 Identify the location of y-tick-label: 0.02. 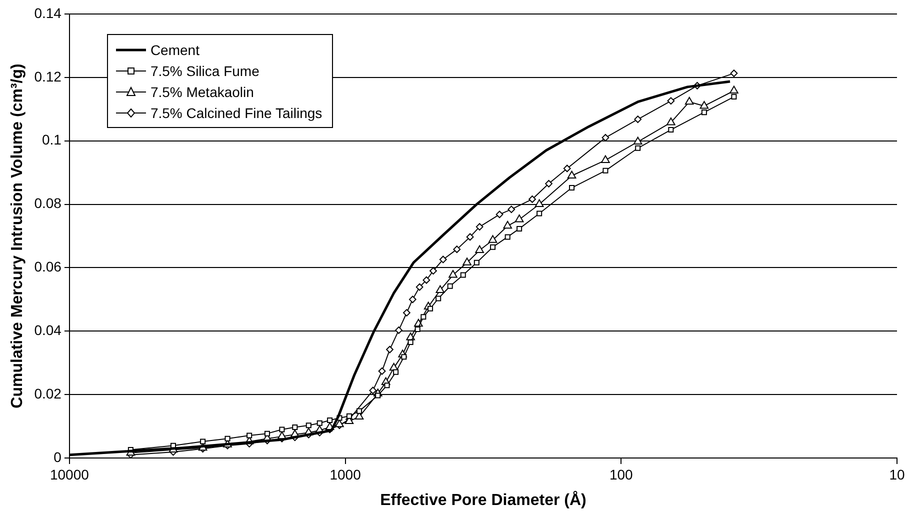
(48, 393).